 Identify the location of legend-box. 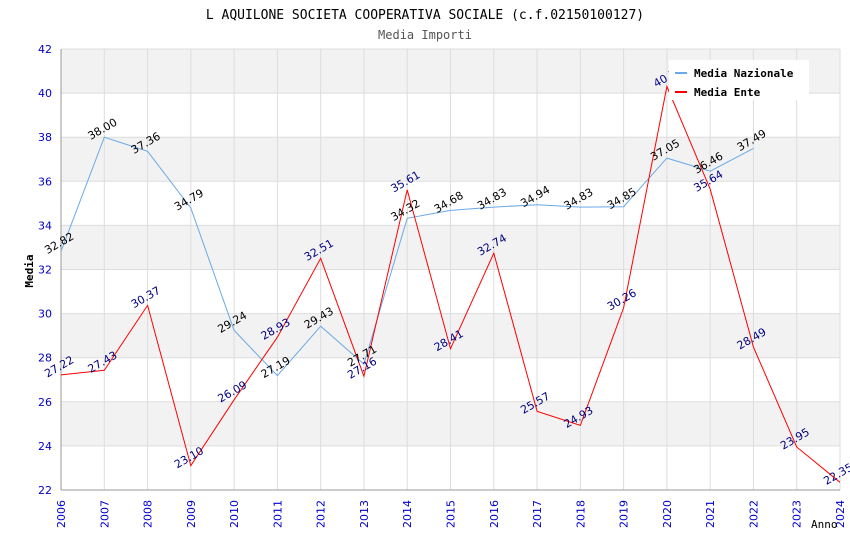
(739, 80).